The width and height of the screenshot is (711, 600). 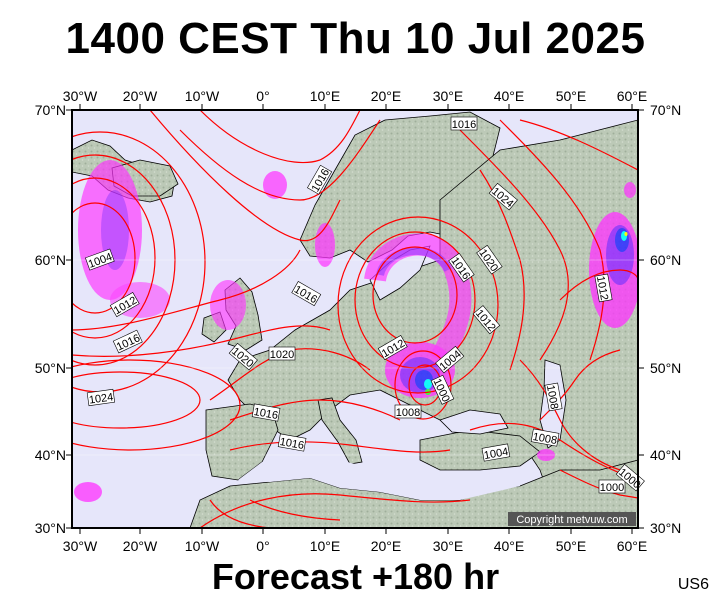 I want to click on rain-norway, so click(x=325, y=245).